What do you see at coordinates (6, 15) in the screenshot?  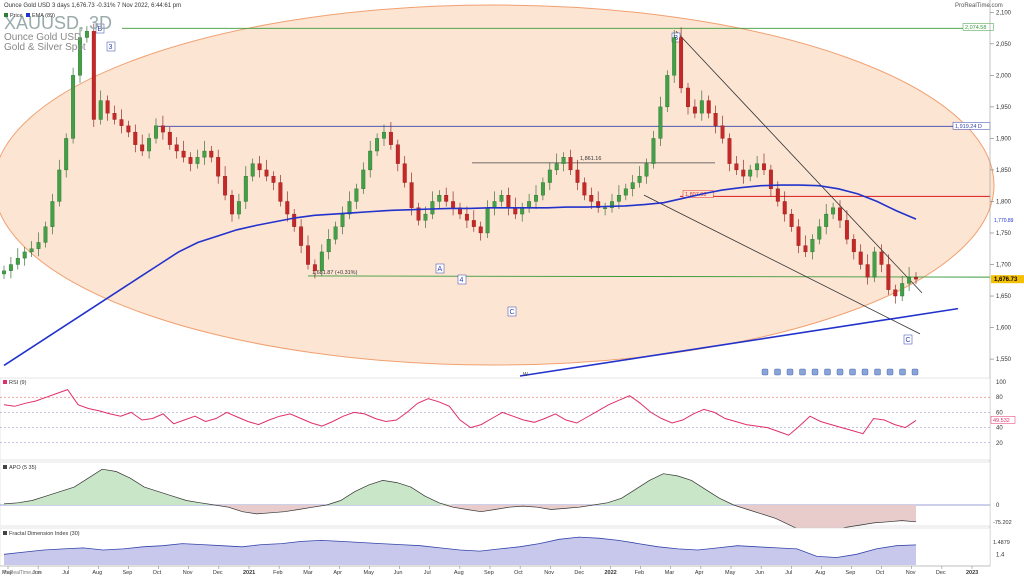 I see `legend-price-swatch` at bounding box center [6, 15].